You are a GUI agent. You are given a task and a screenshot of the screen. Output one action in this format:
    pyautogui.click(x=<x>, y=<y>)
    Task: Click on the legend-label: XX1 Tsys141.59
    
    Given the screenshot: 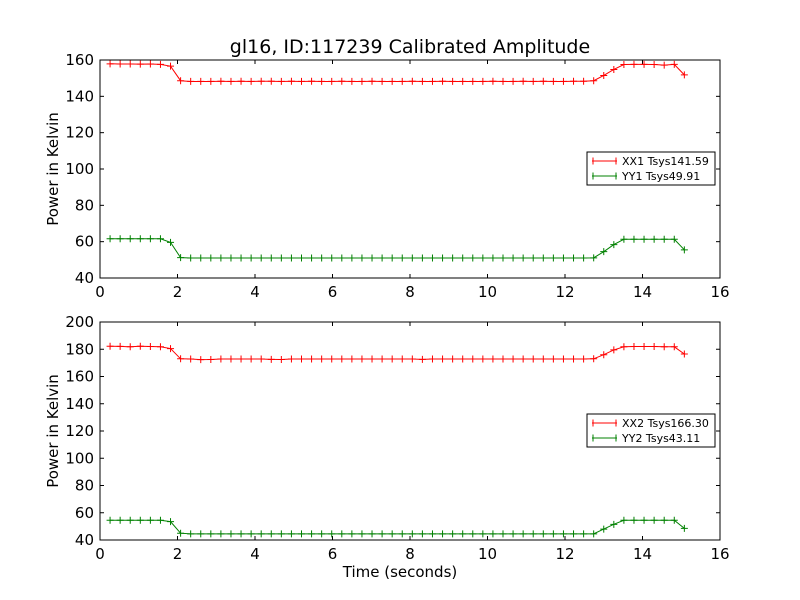 What is the action you would take?
    pyautogui.click(x=665, y=161)
    